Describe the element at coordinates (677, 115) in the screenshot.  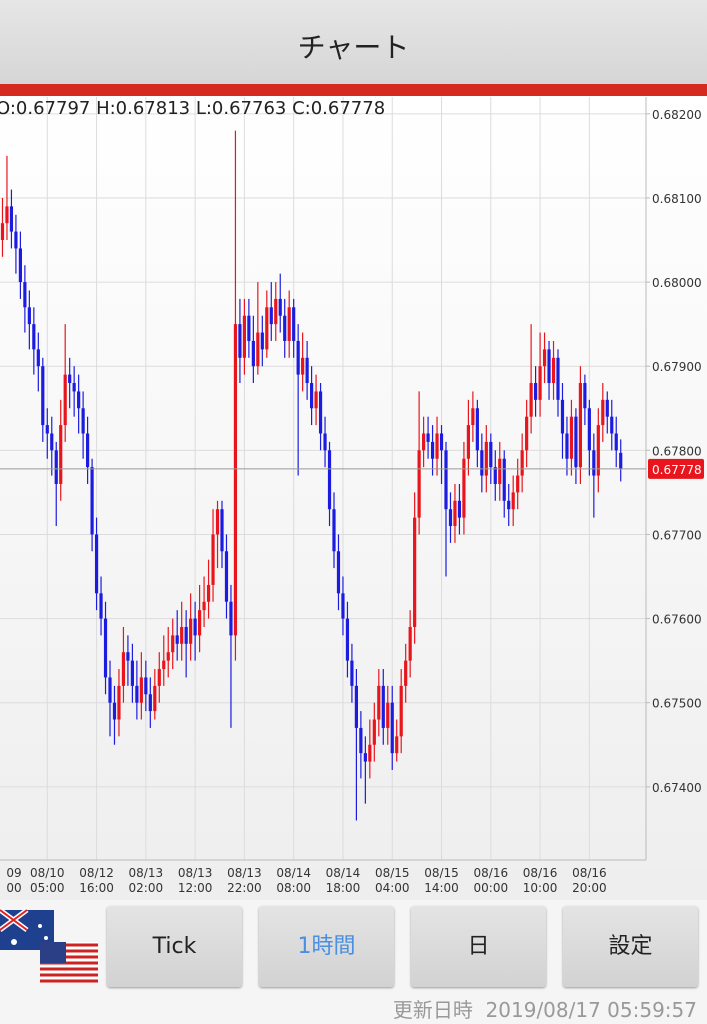
I see `y-tick-label: 0.68200` at that location.